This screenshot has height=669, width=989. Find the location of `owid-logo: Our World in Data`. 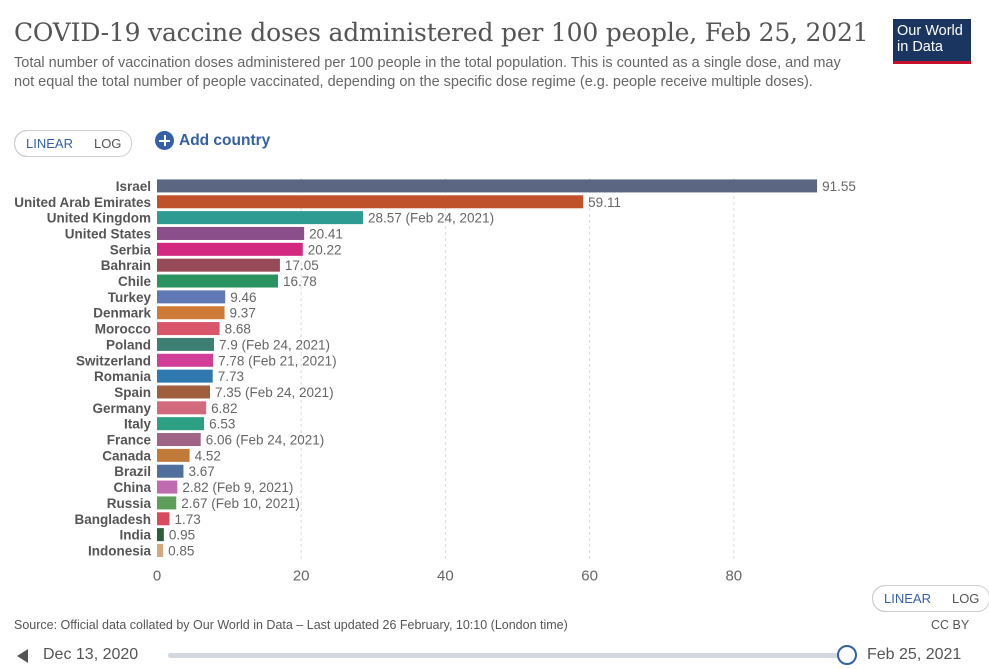

owid-logo: Our World in Data is located at coordinates (932, 41).